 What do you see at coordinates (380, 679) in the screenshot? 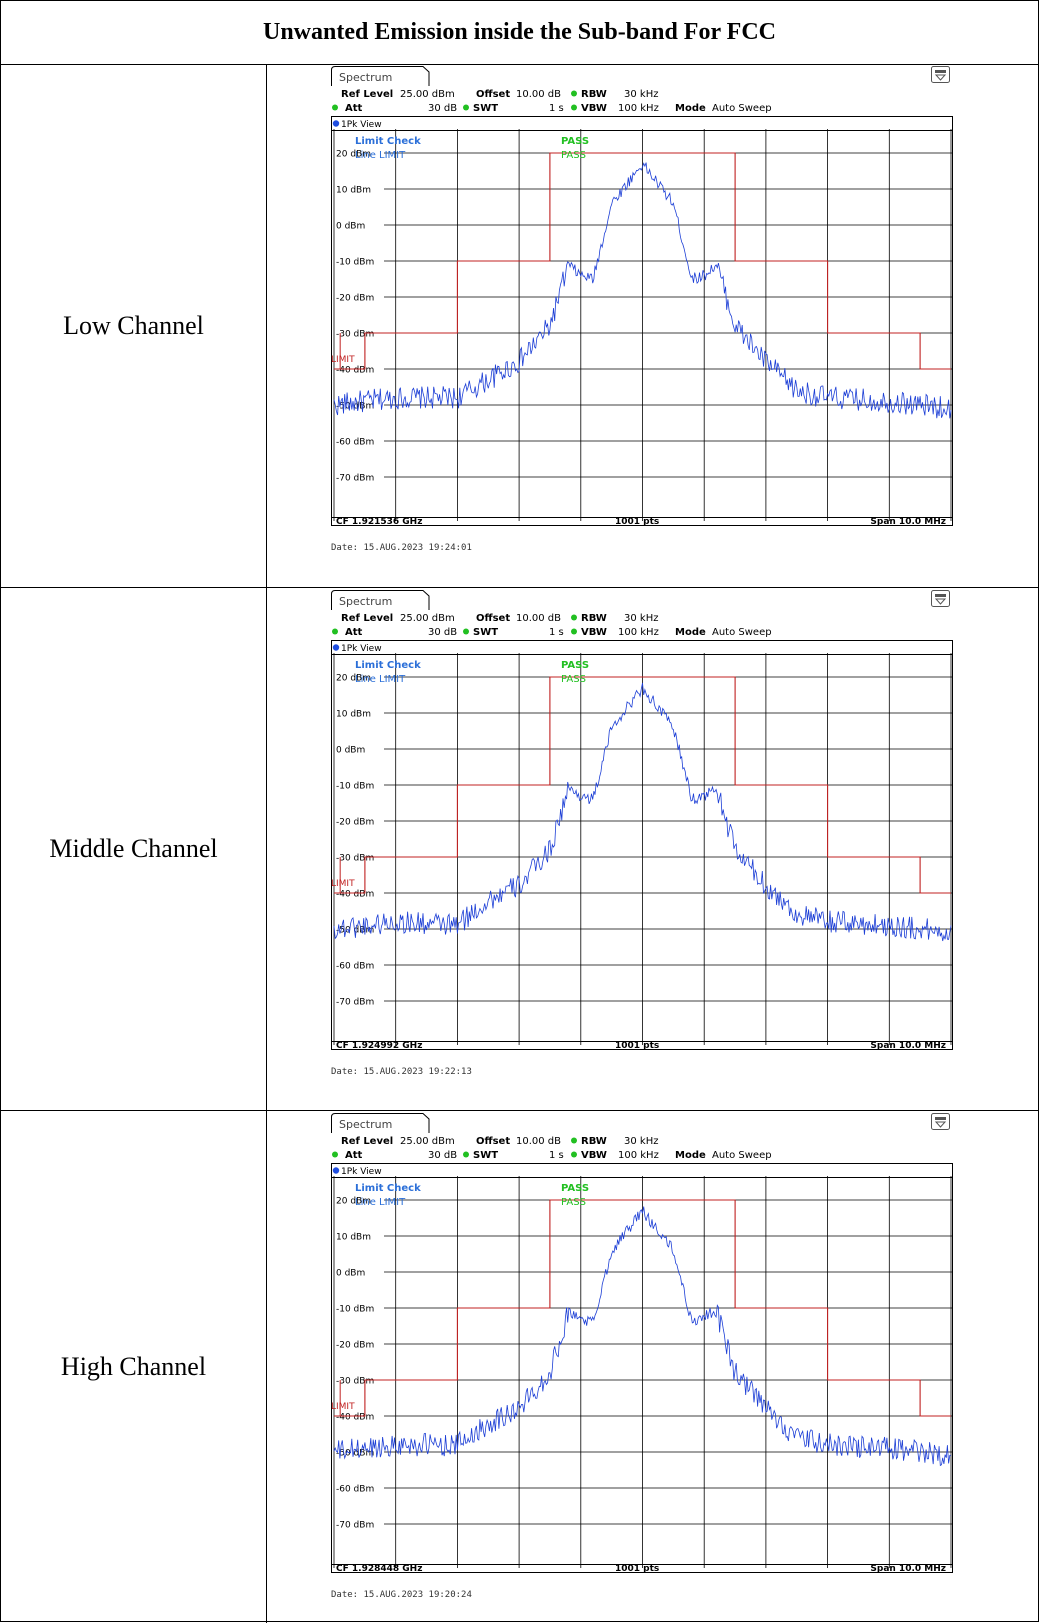
I see `line-limit-label: Line LIMIT` at bounding box center [380, 679].